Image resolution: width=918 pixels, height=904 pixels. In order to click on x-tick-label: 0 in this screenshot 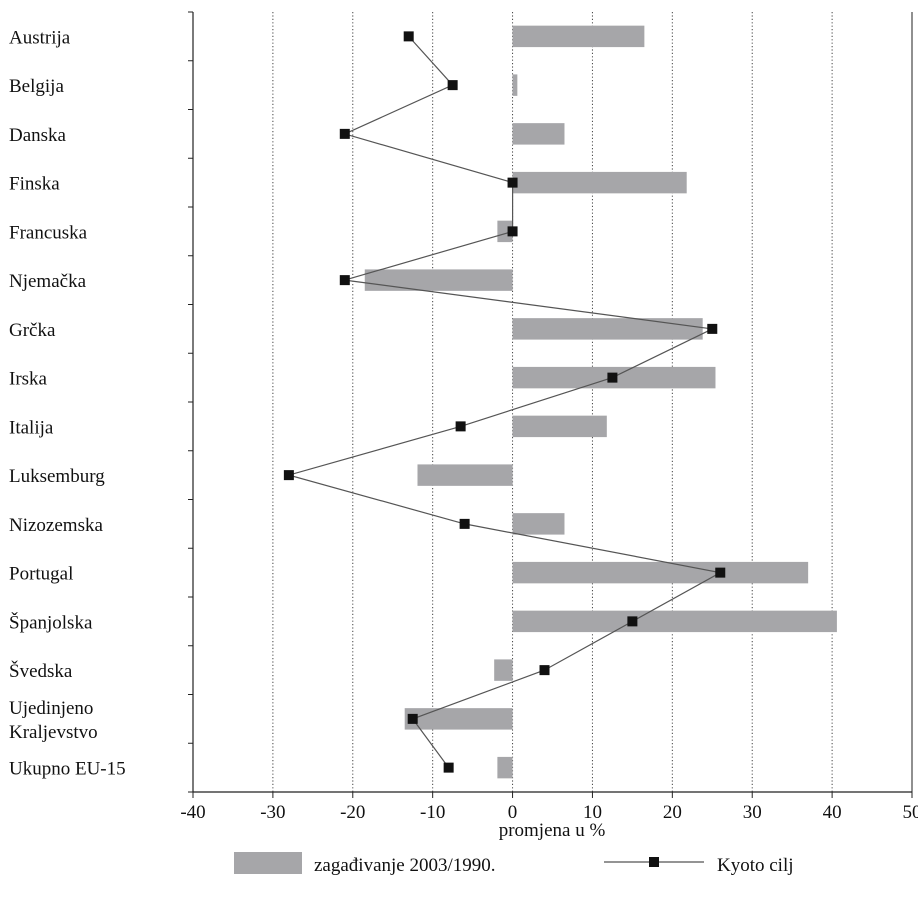, I will do `click(513, 812)`.